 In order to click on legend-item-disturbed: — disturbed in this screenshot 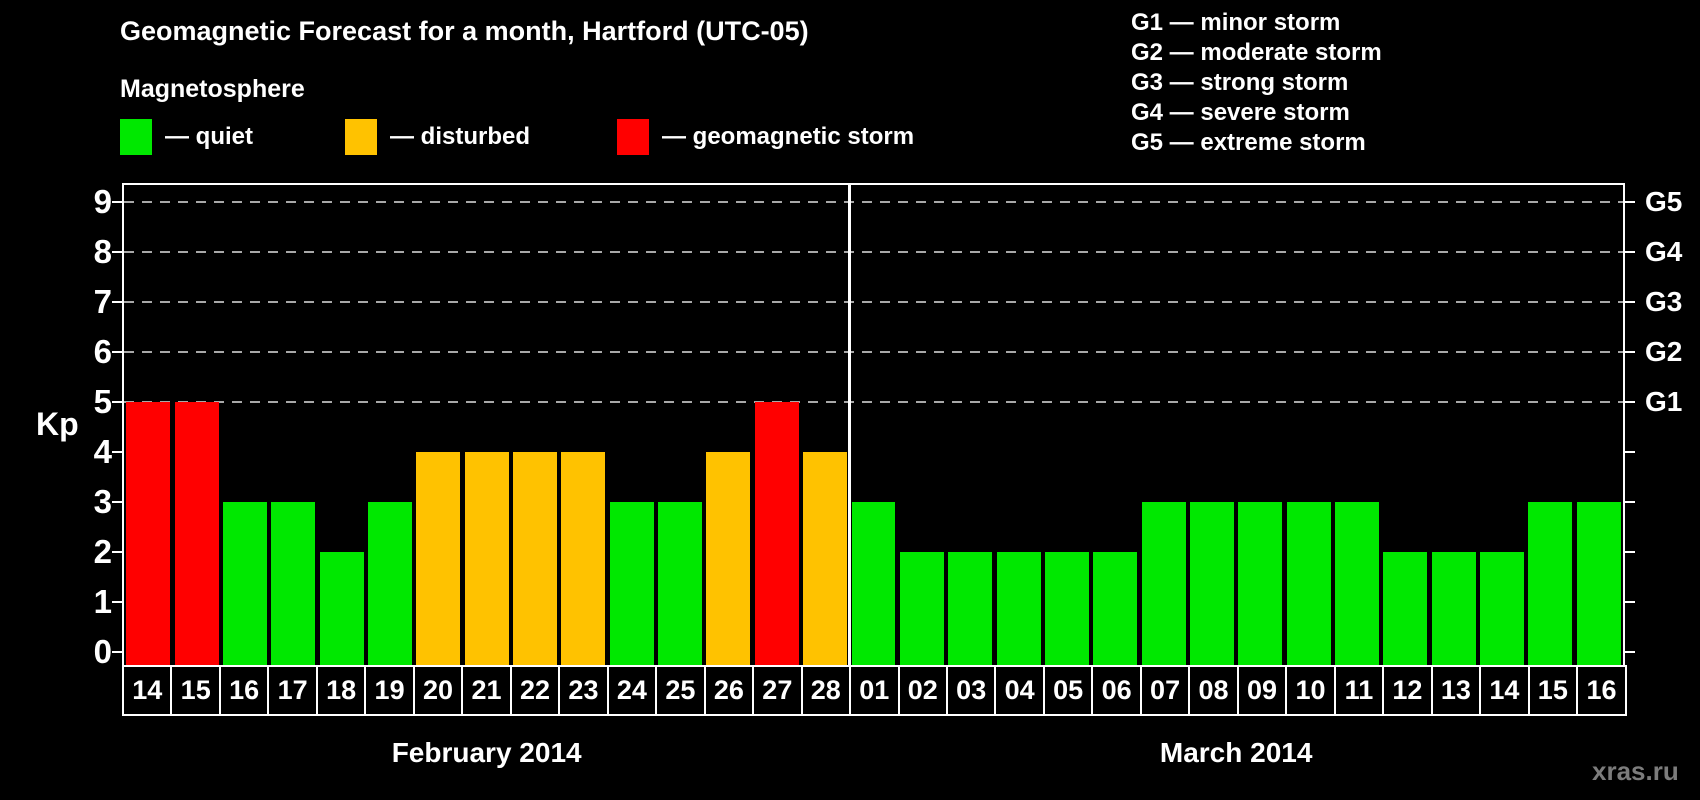, I will do `click(437, 137)`.